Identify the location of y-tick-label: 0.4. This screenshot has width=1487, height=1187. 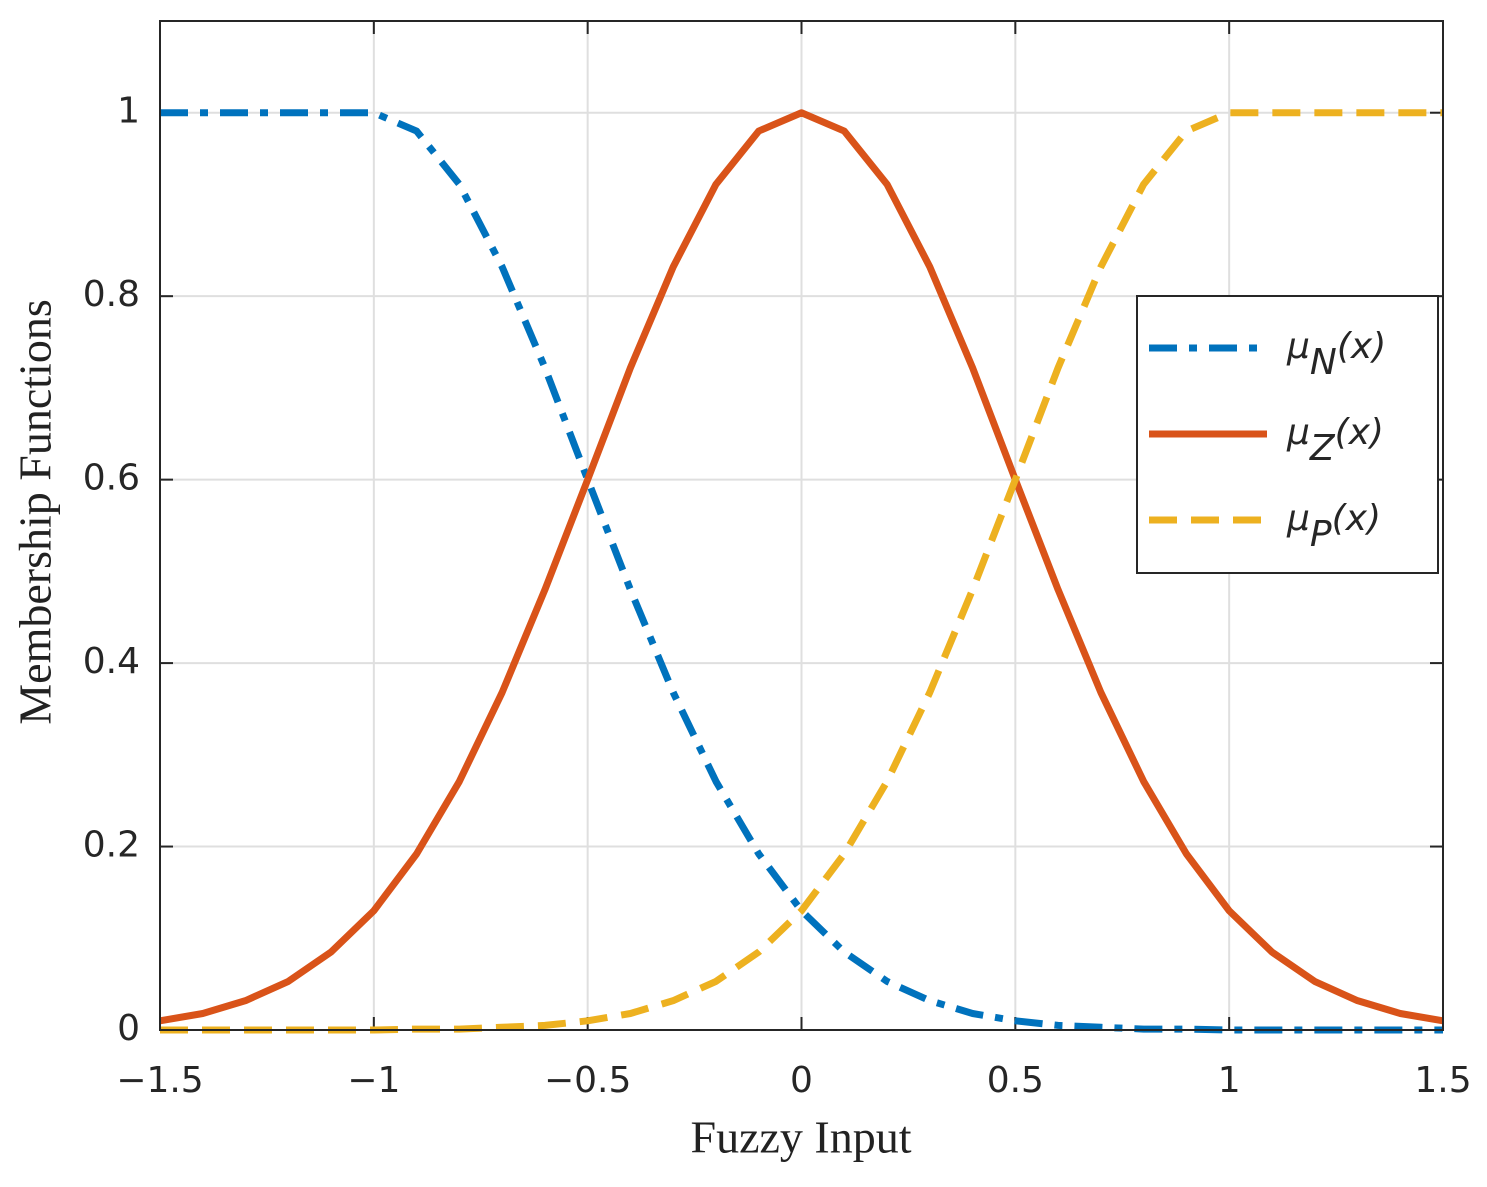
(111, 661).